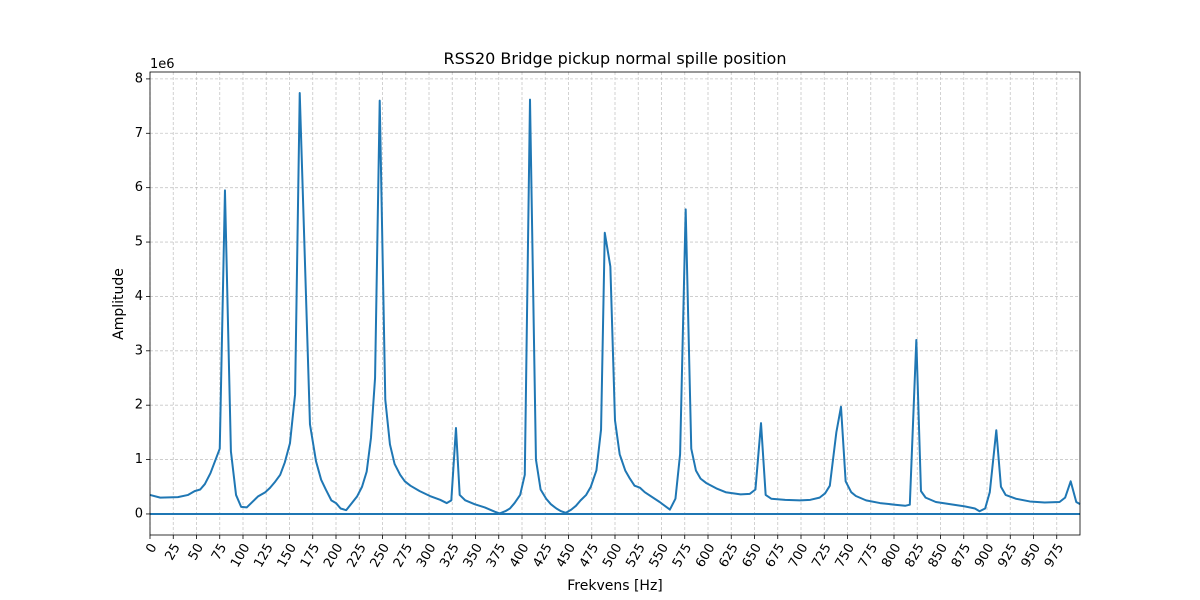 The width and height of the screenshot is (1200, 600). Describe the element at coordinates (914, 555) in the screenshot. I see `x-tick-label: 825` at that location.